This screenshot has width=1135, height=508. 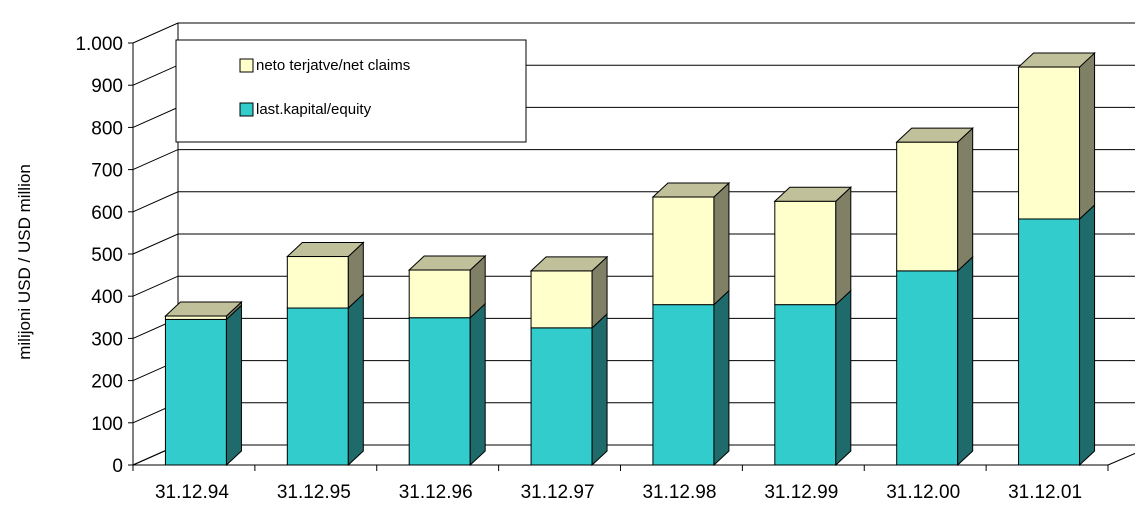 I want to click on x-tick-label: 31.12.99, so click(x=801, y=492).